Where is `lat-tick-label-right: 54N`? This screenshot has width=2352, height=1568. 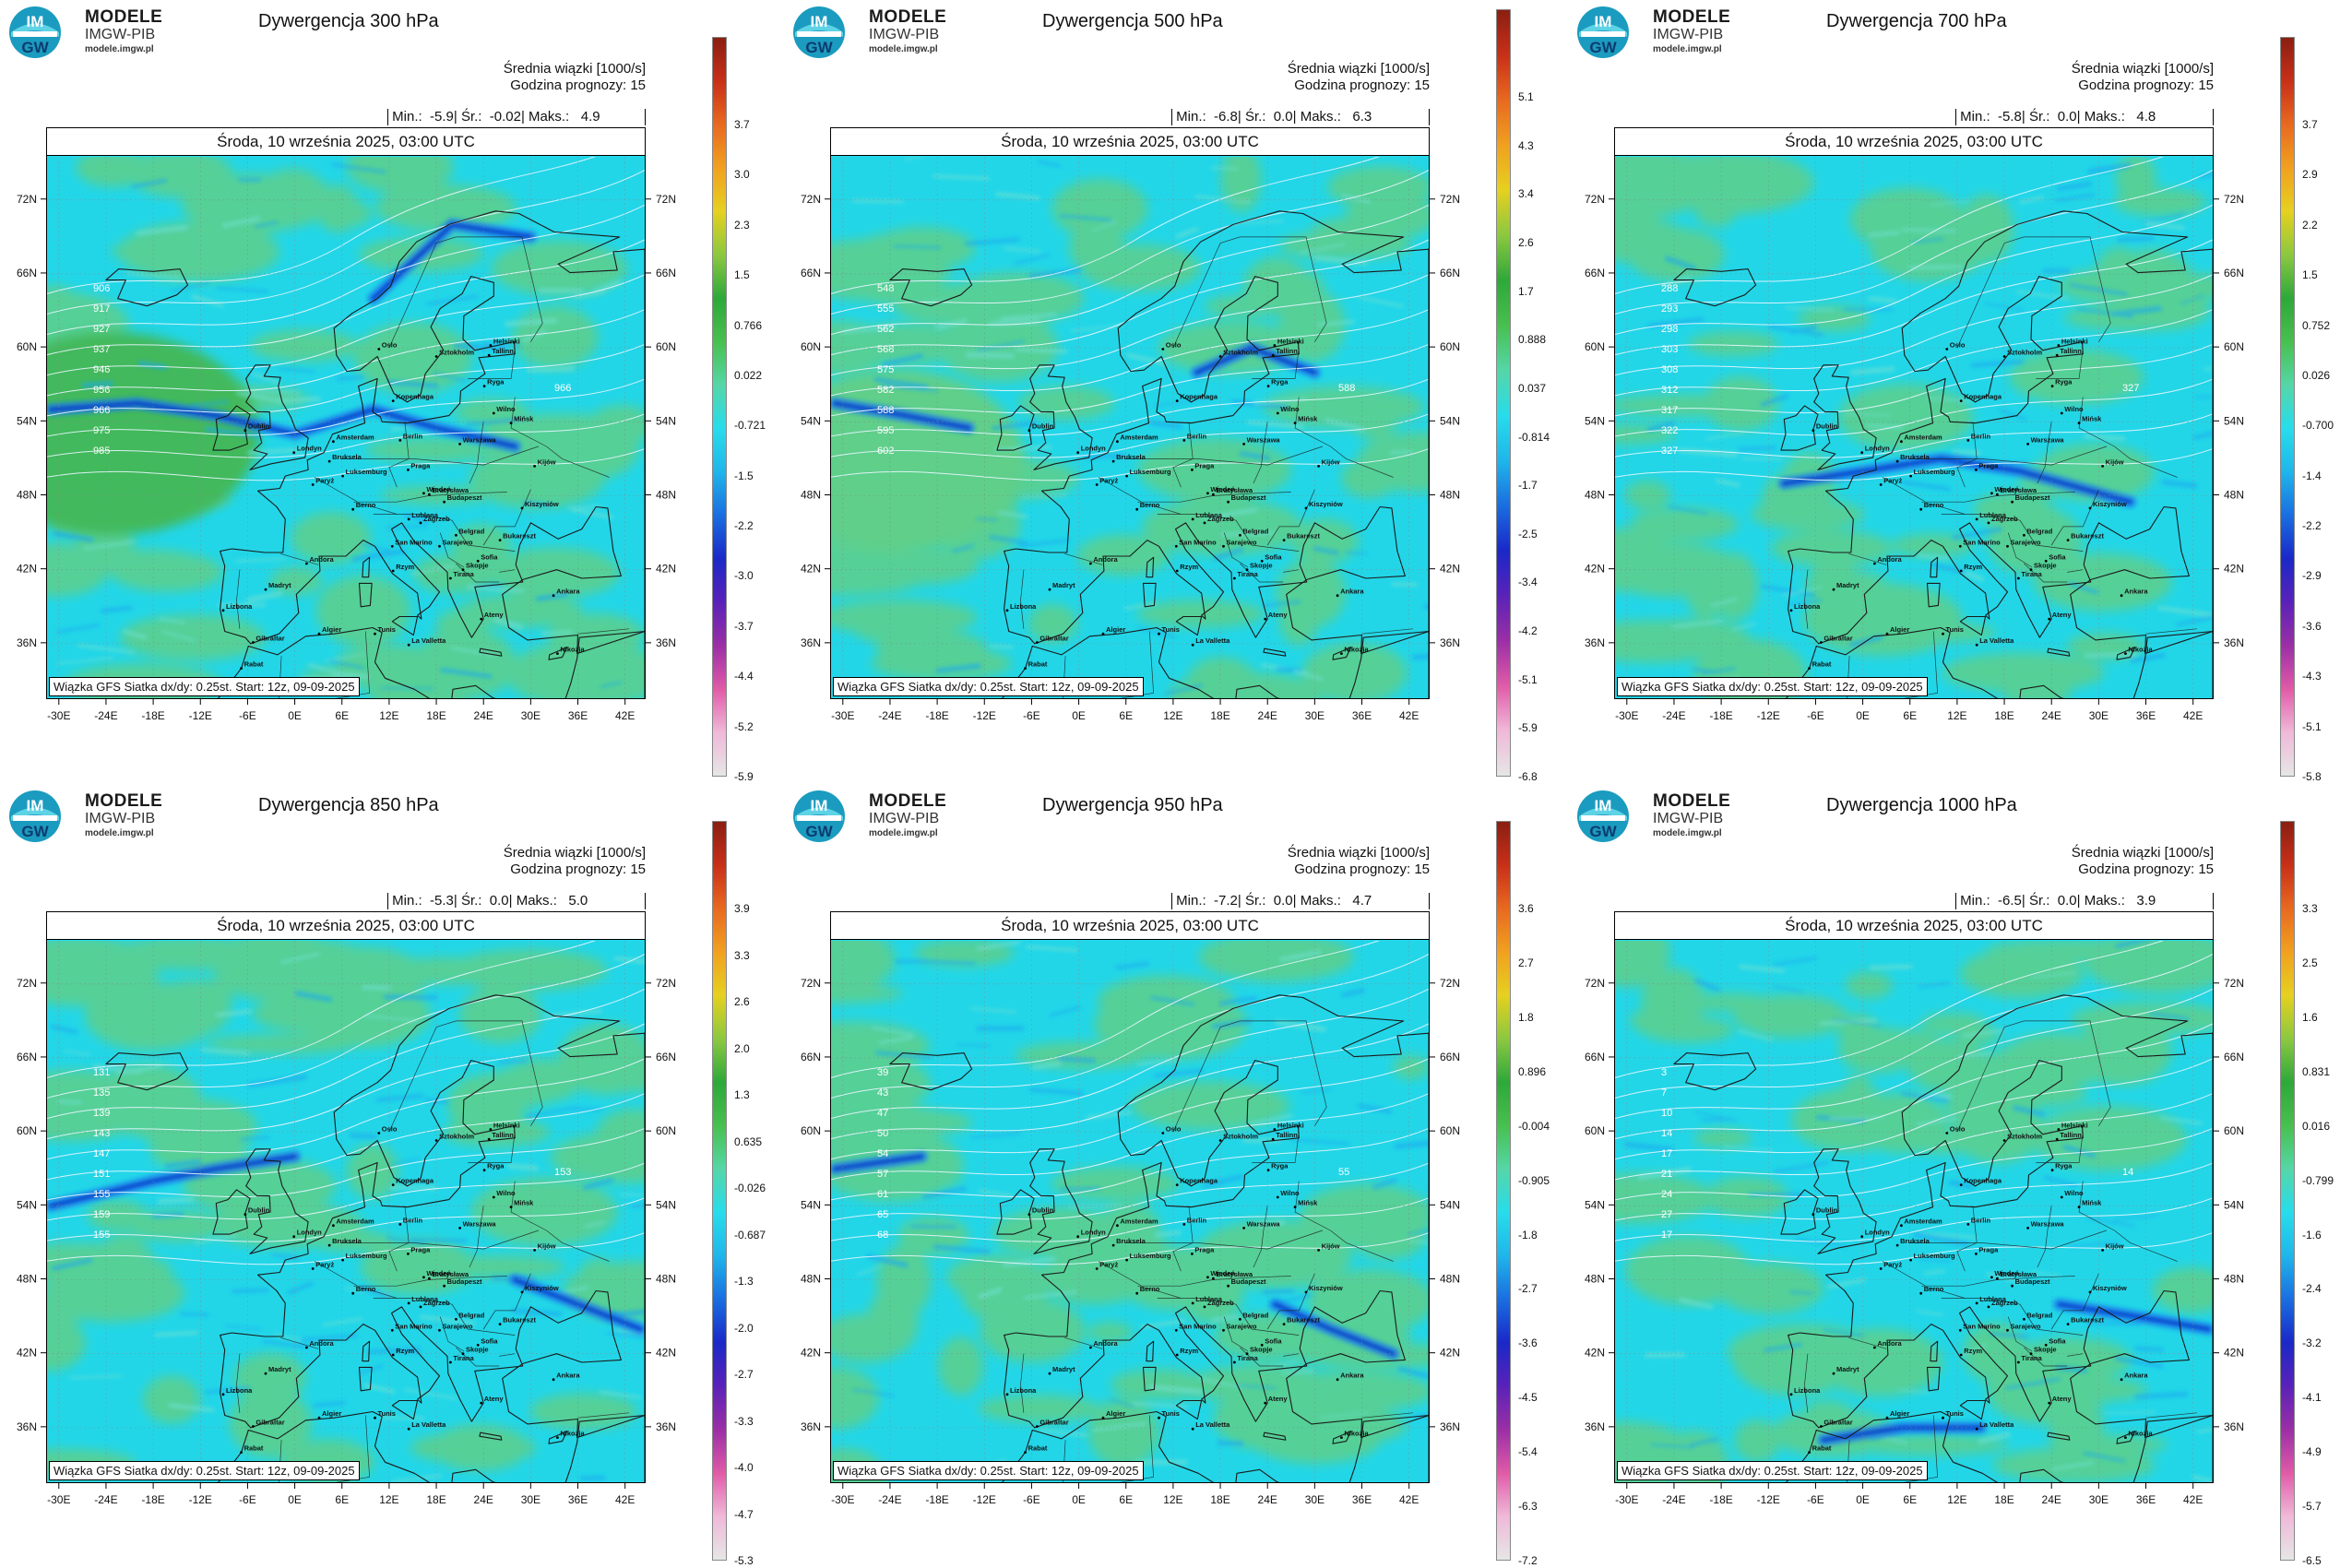
lat-tick-label-right: 54N is located at coordinates (666, 1204).